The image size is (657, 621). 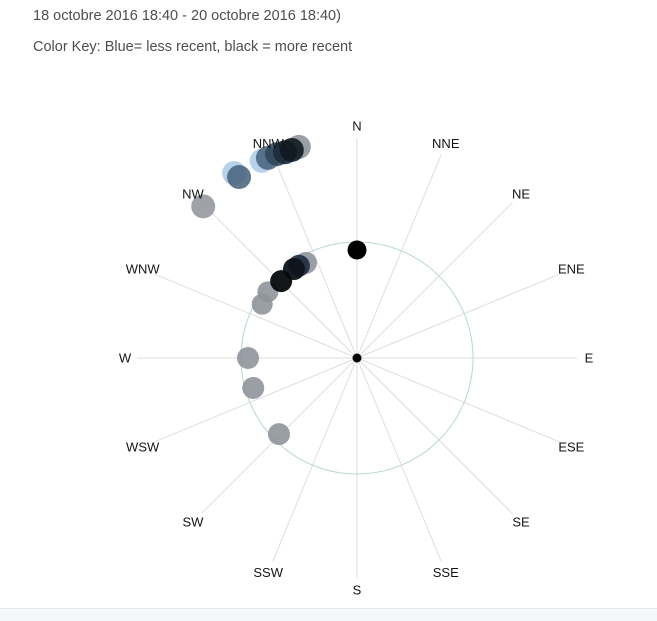 I want to click on direction-label-se: SE, so click(x=521, y=522).